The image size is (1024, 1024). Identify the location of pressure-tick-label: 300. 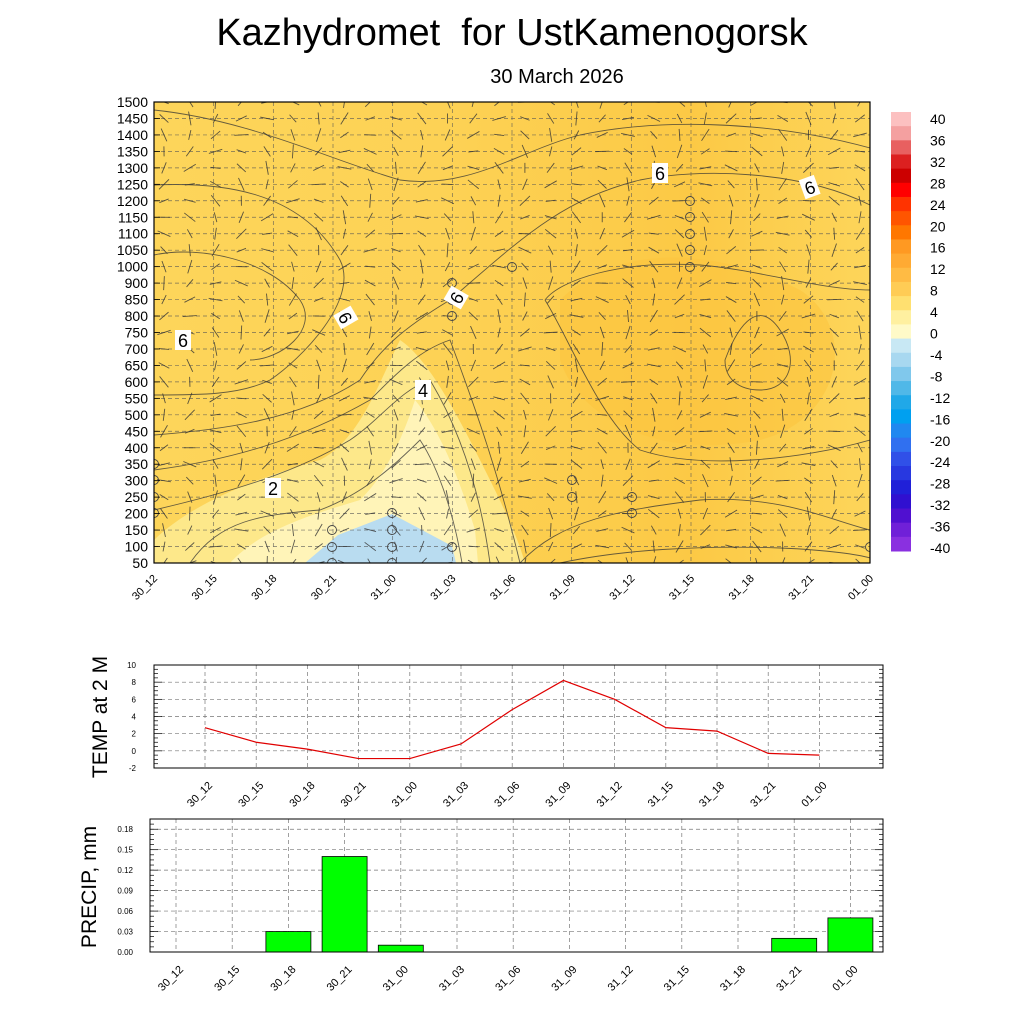
(137, 481).